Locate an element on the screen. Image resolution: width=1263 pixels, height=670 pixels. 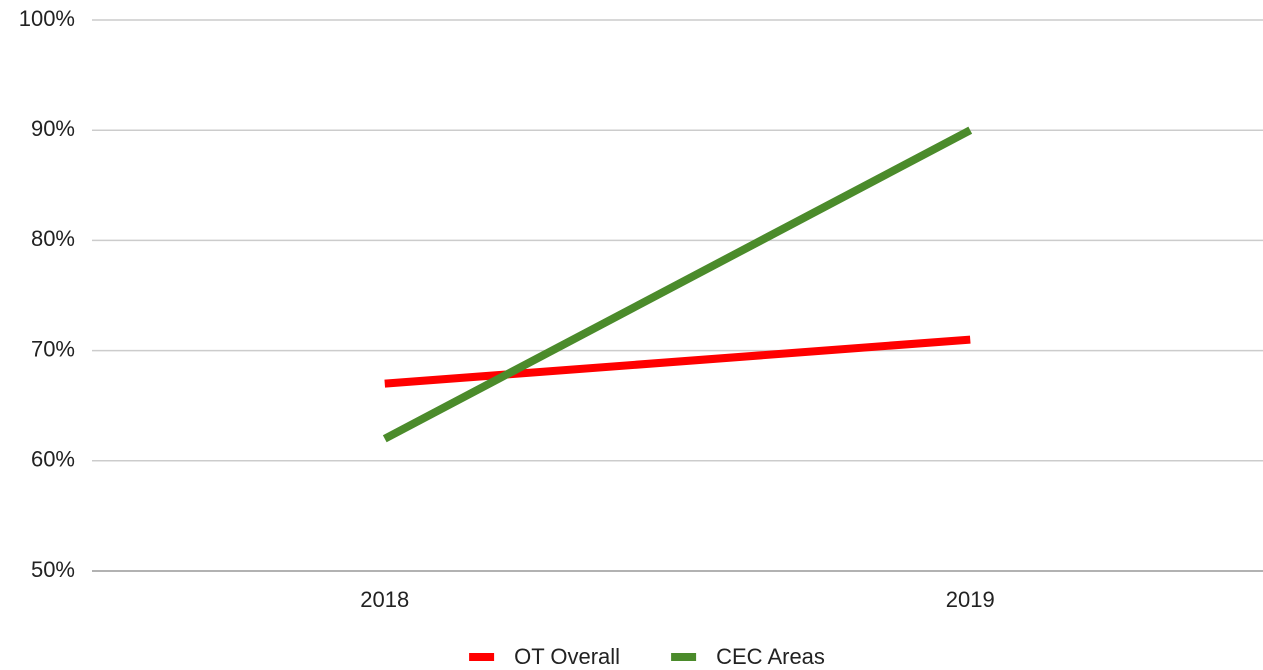
y-tick-label: 100% is located at coordinates (47, 18).